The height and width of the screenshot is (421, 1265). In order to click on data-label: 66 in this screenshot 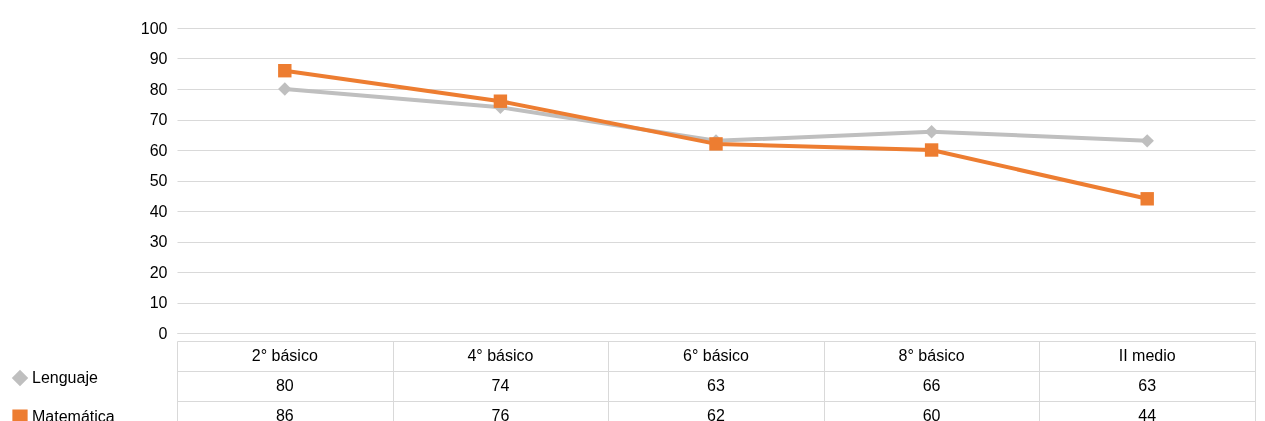, I will do `click(931, 385)`.